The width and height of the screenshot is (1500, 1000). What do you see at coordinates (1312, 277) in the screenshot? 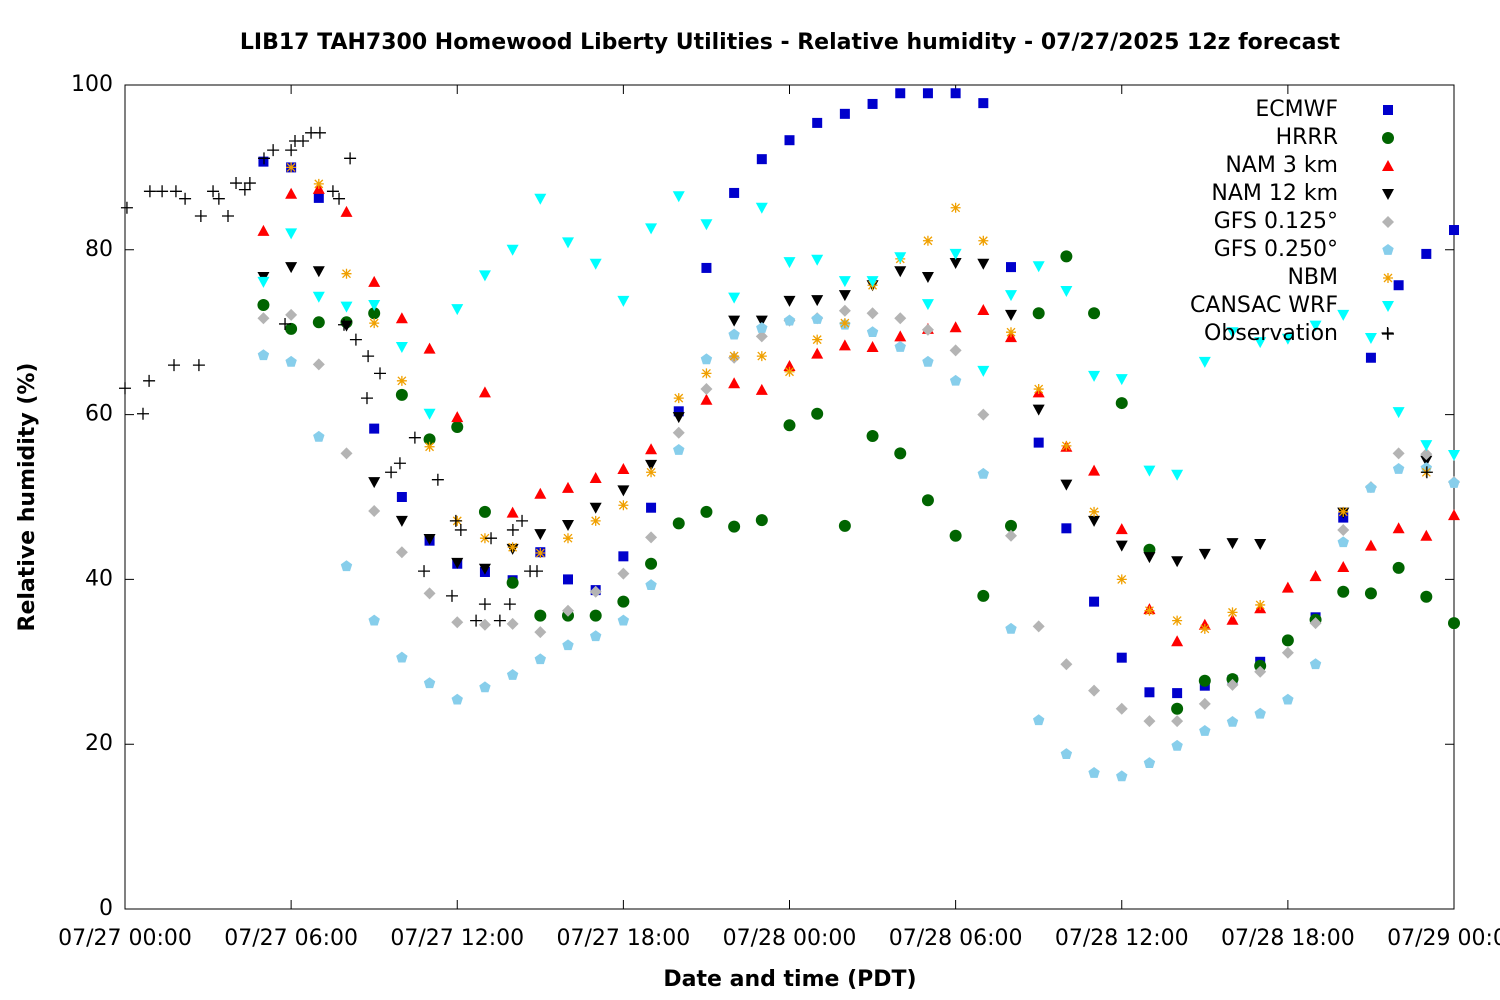
I see `legend-label: NBM` at bounding box center [1312, 277].